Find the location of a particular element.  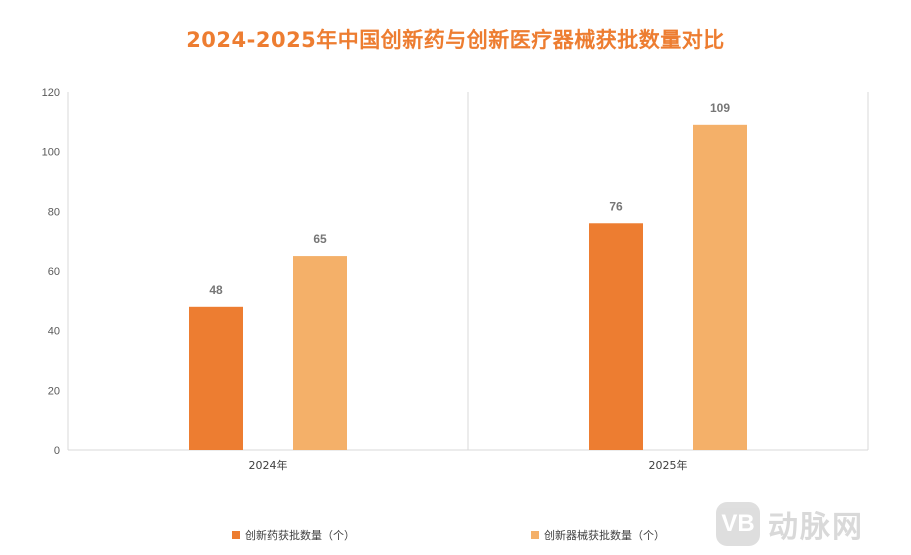

legend-label-device: 创新器械获批数量（个） is located at coordinates (604, 535).